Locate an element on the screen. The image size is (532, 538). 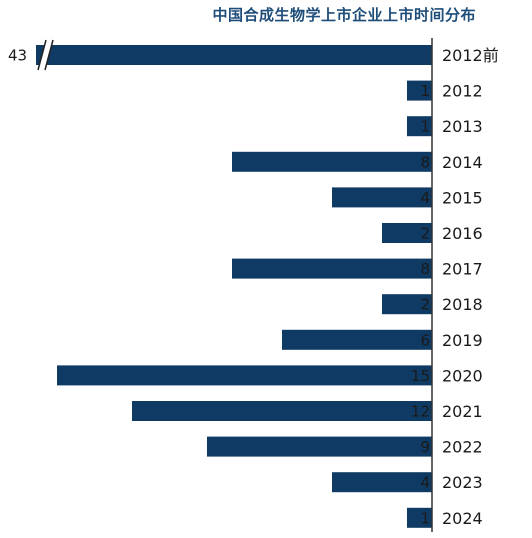
category-label-2023: 2023 is located at coordinates (462, 482).